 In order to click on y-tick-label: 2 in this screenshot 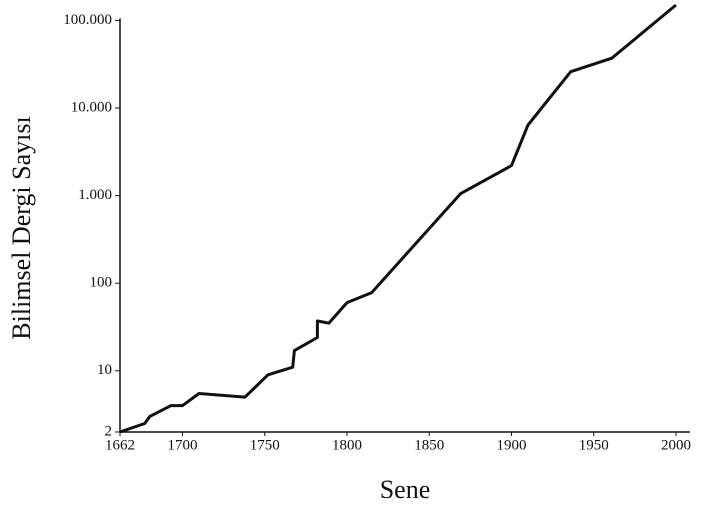, I will do `click(109, 431)`.